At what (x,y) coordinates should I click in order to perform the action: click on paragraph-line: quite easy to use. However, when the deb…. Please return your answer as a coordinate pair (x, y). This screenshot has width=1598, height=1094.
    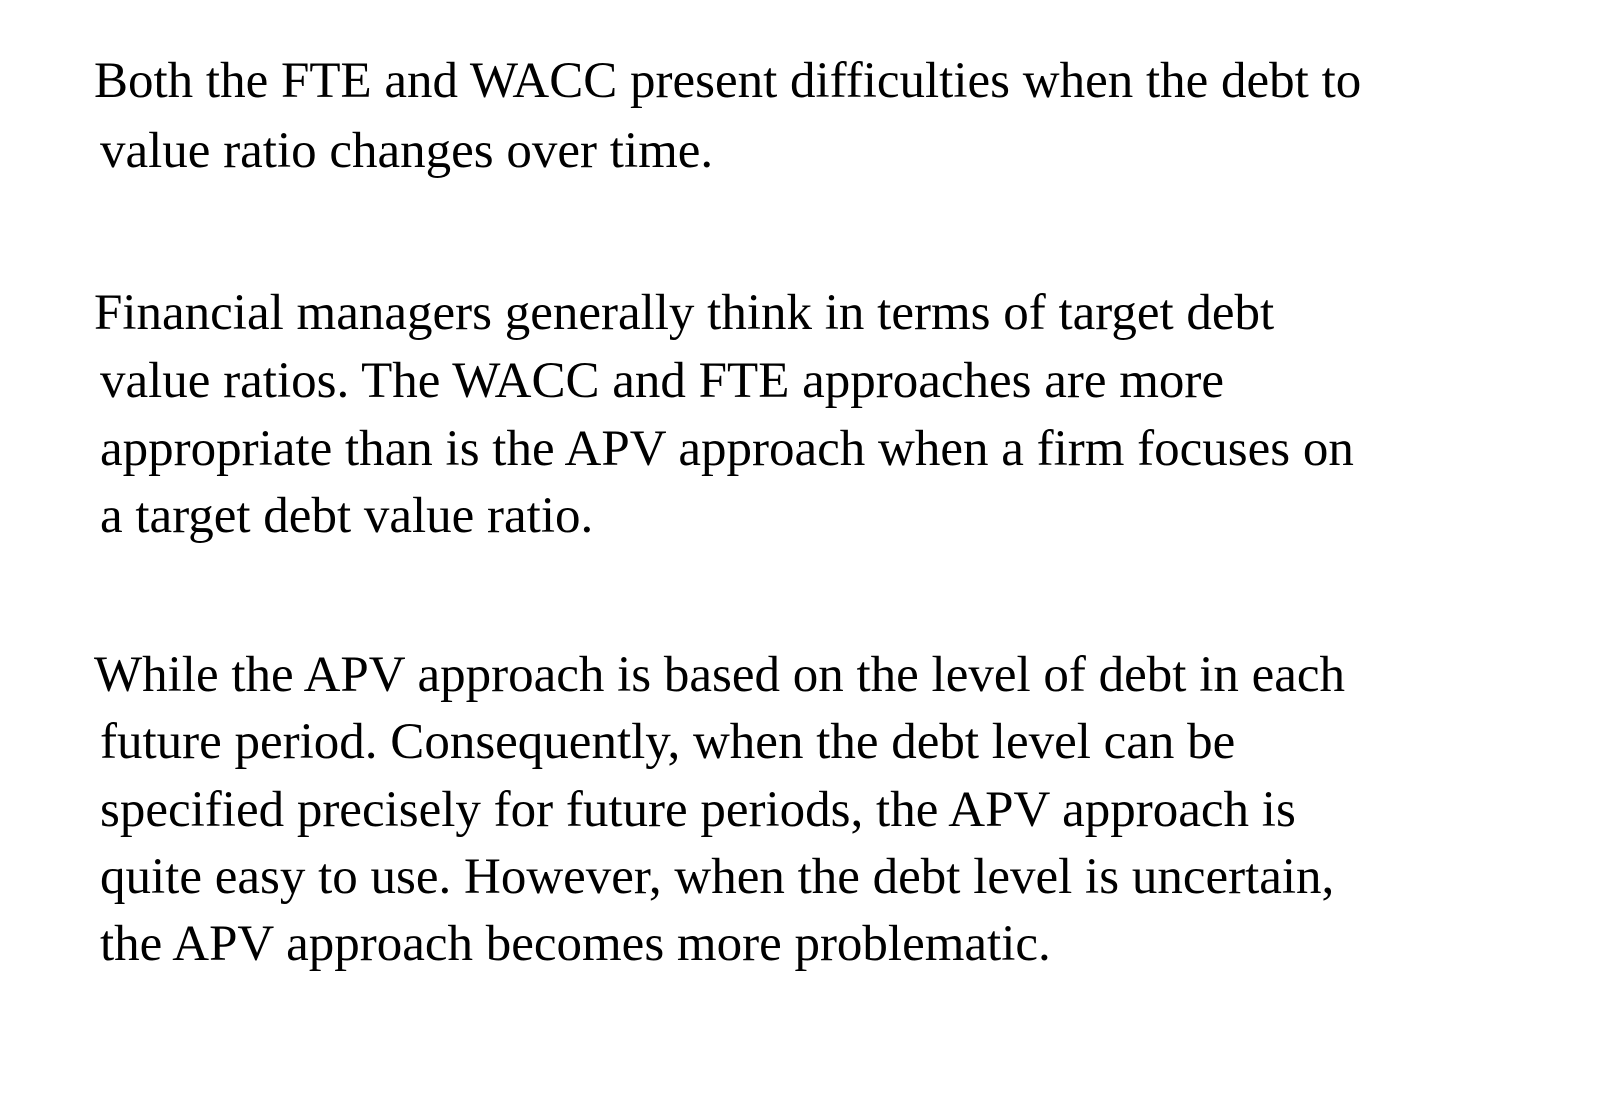
    Looking at the image, I should click on (717, 877).